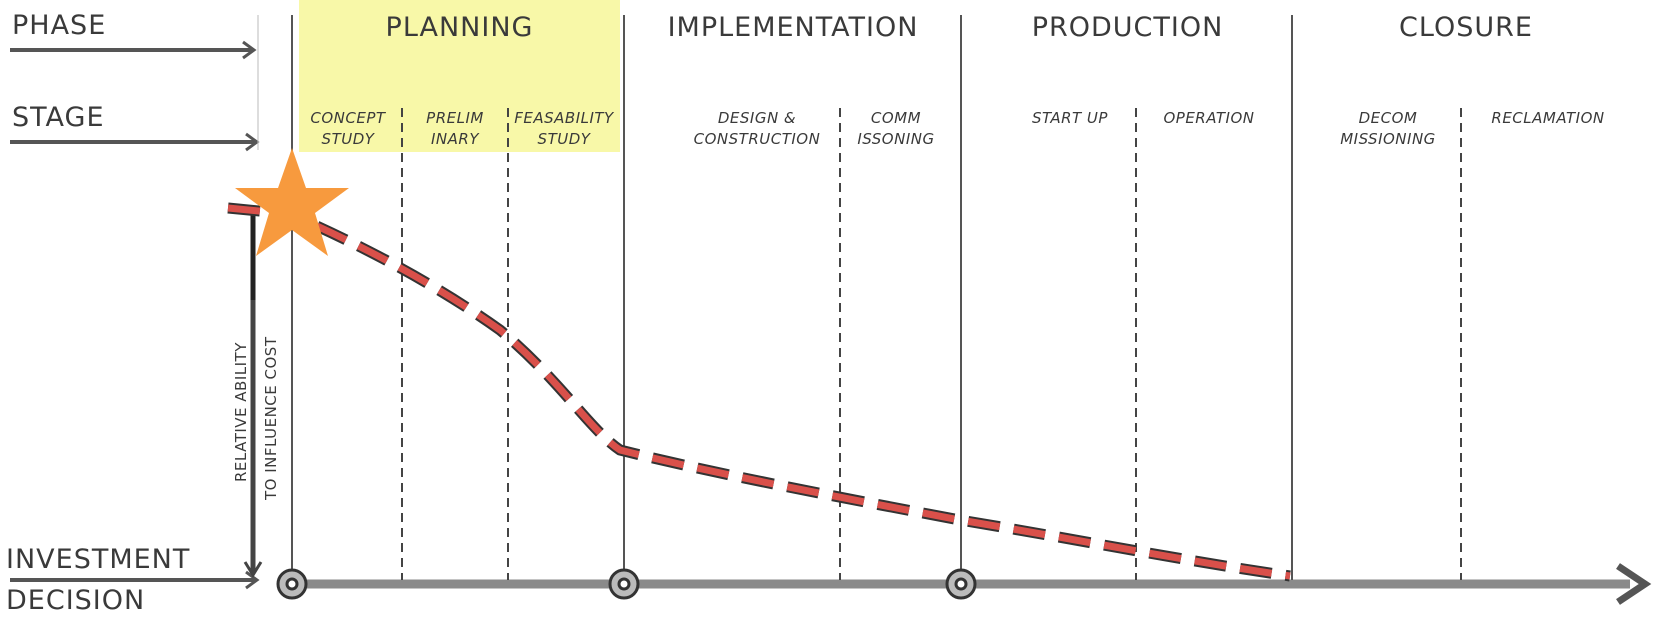  I want to click on row-label-decision: DECISION, so click(76, 600).